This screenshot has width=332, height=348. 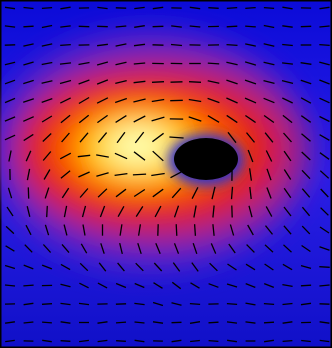 I want to click on core, so click(x=138, y=146).